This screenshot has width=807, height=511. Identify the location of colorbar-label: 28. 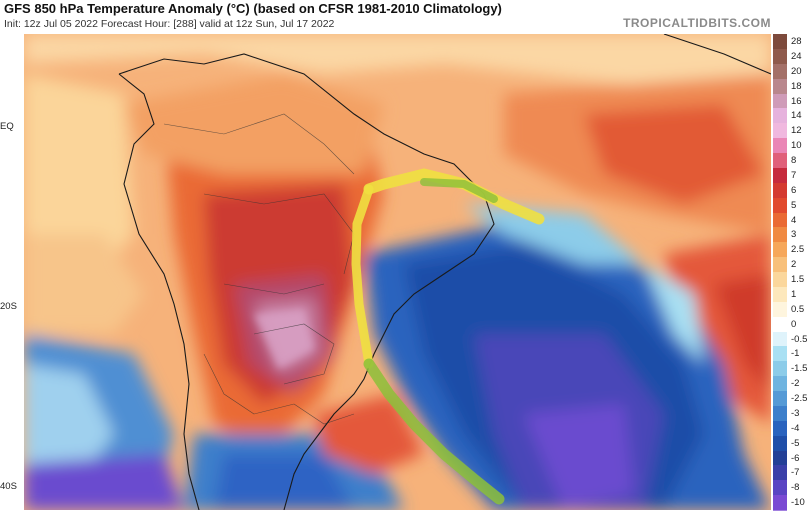
(796, 41).